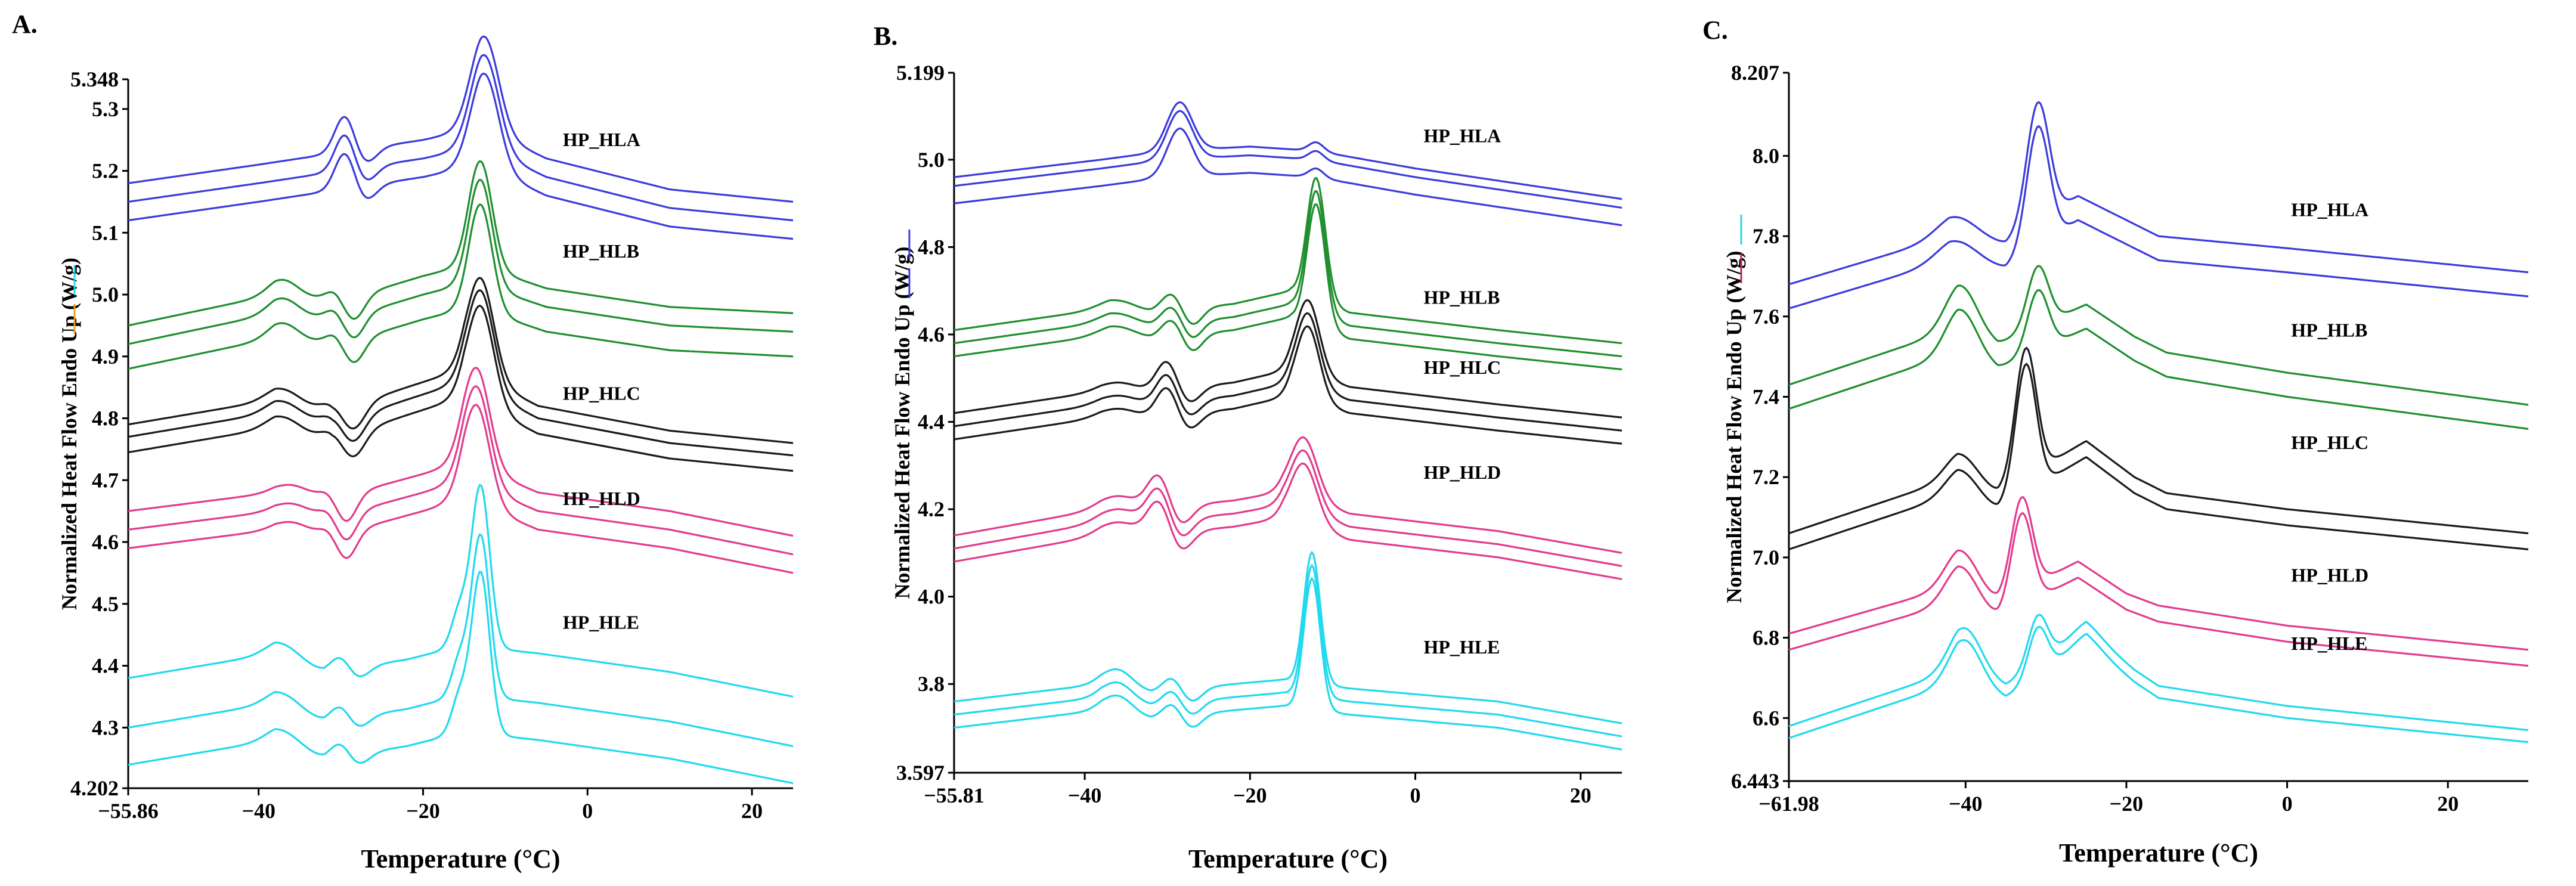  Describe the element at coordinates (2330, 209) in the screenshot. I see `series-label: HP_HLA` at that location.